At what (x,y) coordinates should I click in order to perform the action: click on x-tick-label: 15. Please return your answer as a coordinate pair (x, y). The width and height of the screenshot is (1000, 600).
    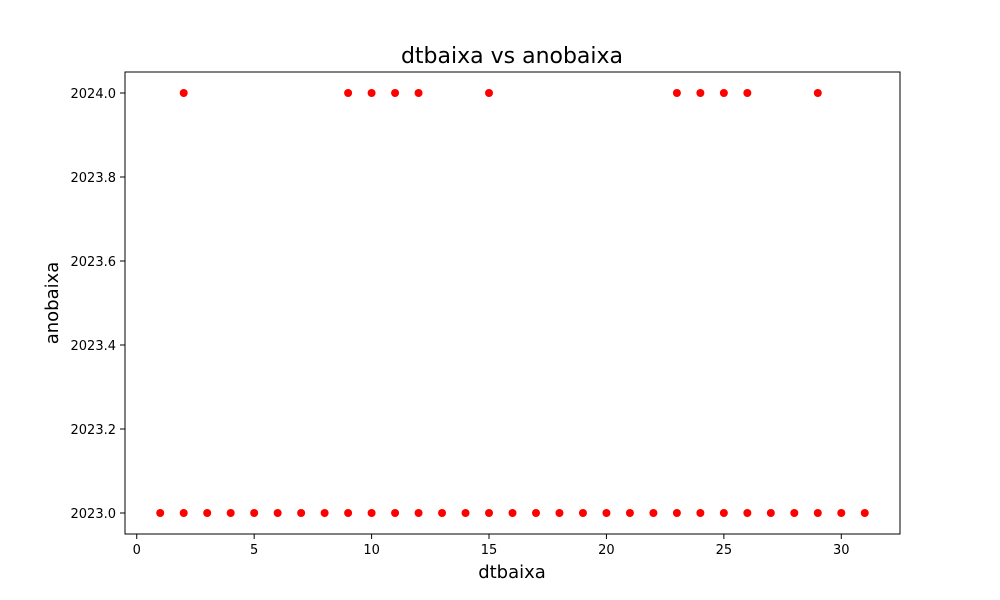
    Looking at the image, I should click on (489, 550).